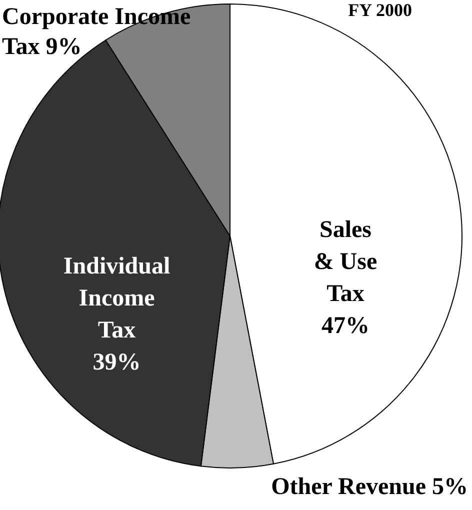  I want to click on data-label: 47%, so click(345, 326).